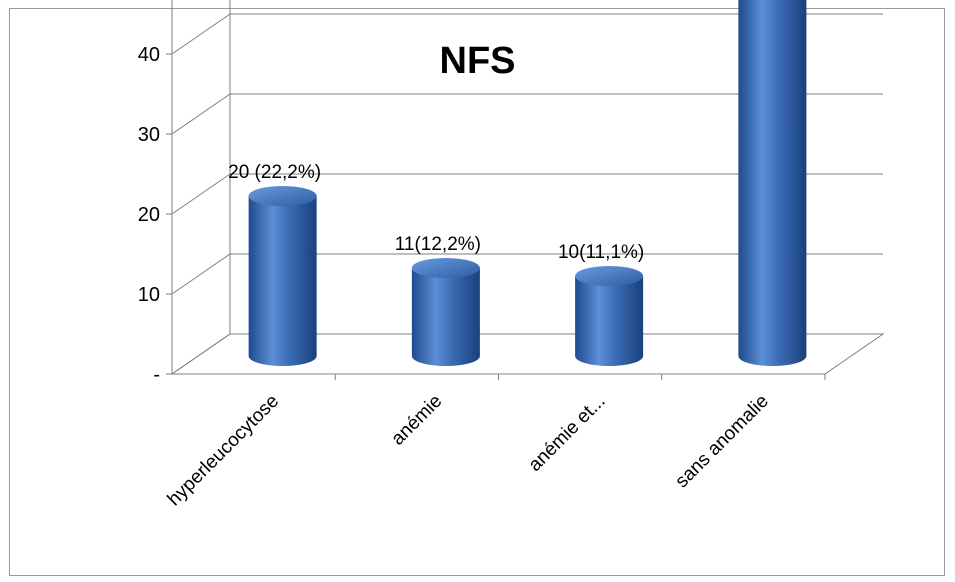  Describe the element at coordinates (149, 295) in the screenshot. I see `y-tick-label: 10` at that location.